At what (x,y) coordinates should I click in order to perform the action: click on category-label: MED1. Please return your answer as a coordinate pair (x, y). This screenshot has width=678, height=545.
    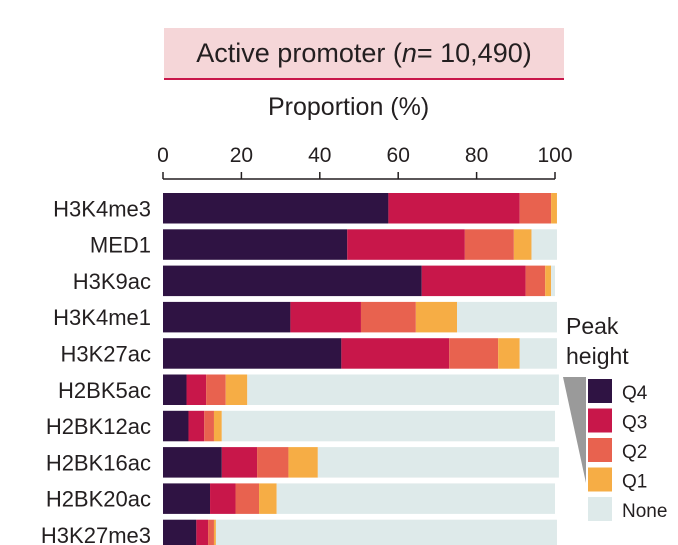
    Looking at the image, I should click on (120, 245).